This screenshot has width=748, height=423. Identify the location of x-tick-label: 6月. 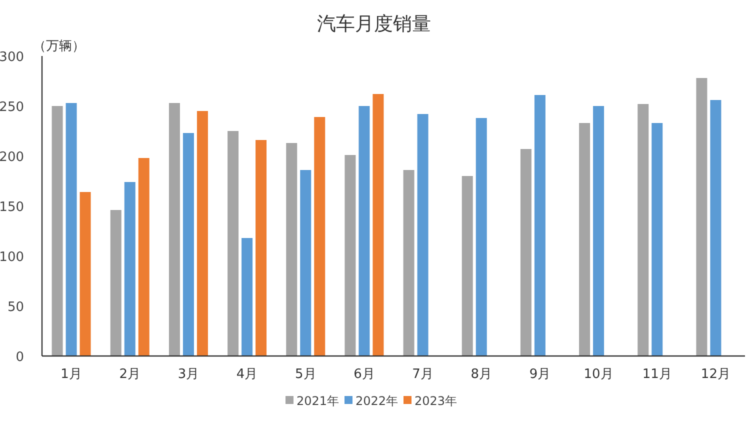
(364, 374).